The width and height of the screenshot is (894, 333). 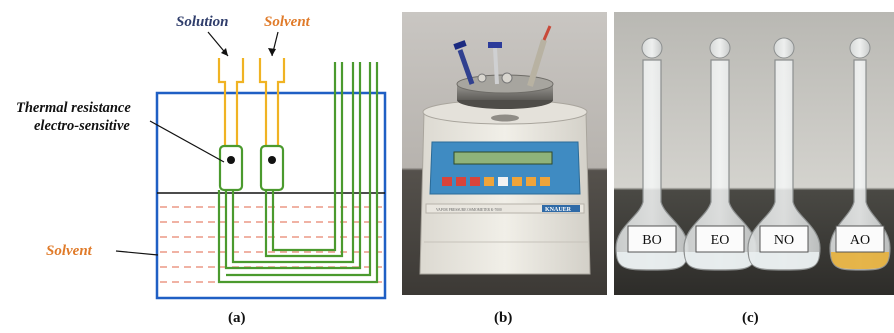 I want to click on solvent-tube-right, so click(x=281, y=102).